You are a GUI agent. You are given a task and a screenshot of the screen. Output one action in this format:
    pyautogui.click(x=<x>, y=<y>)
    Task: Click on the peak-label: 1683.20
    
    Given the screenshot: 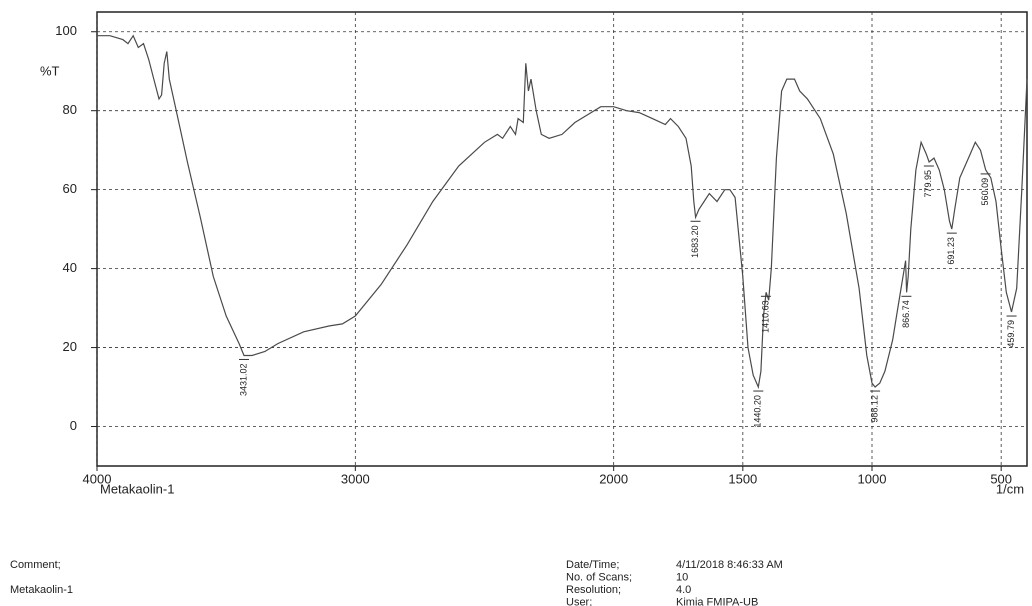 What is the action you would take?
    pyautogui.click(x=695, y=241)
    